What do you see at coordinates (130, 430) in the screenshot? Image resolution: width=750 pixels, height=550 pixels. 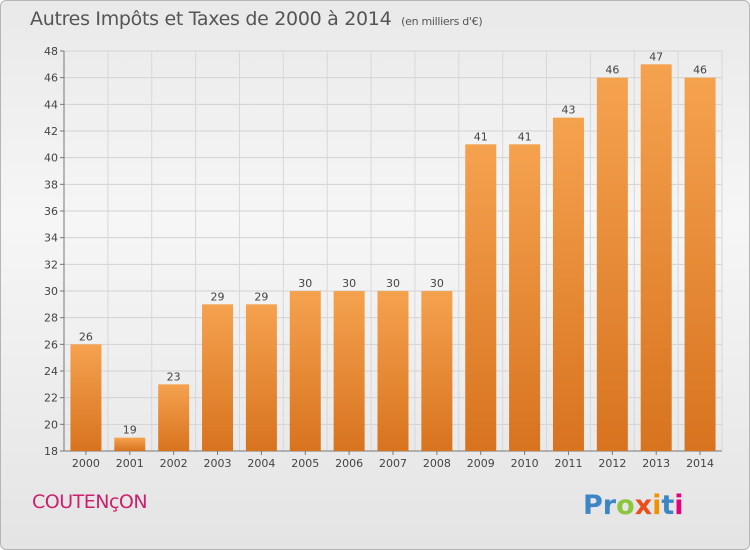 I see `data-label: 19` at bounding box center [130, 430].